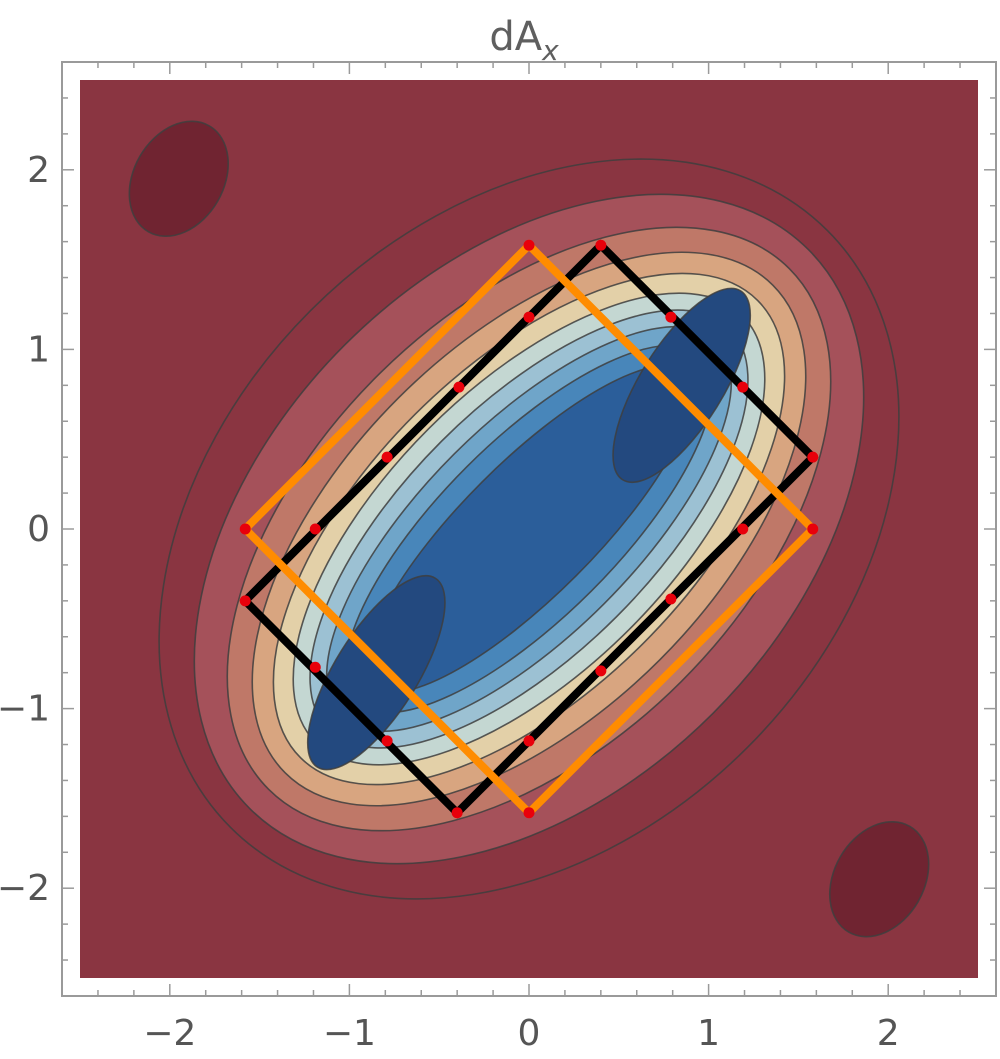 The image size is (1000, 1059). Describe the element at coordinates (888, 1033) in the screenshot. I see `x-tick-label: 2` at that location.